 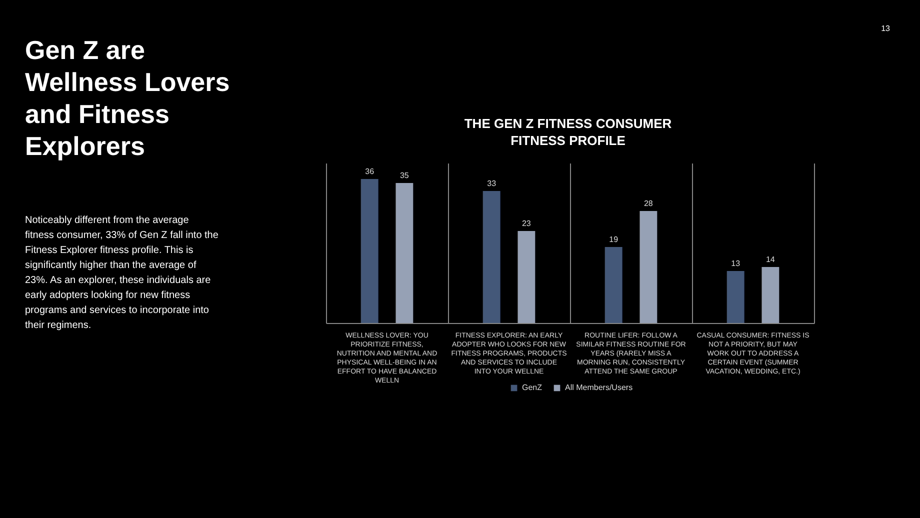 What do you see at coordinates (599, 387) in the screenshot?
I see `legend-label: All Members/Users` at bounding box center [599, 387].